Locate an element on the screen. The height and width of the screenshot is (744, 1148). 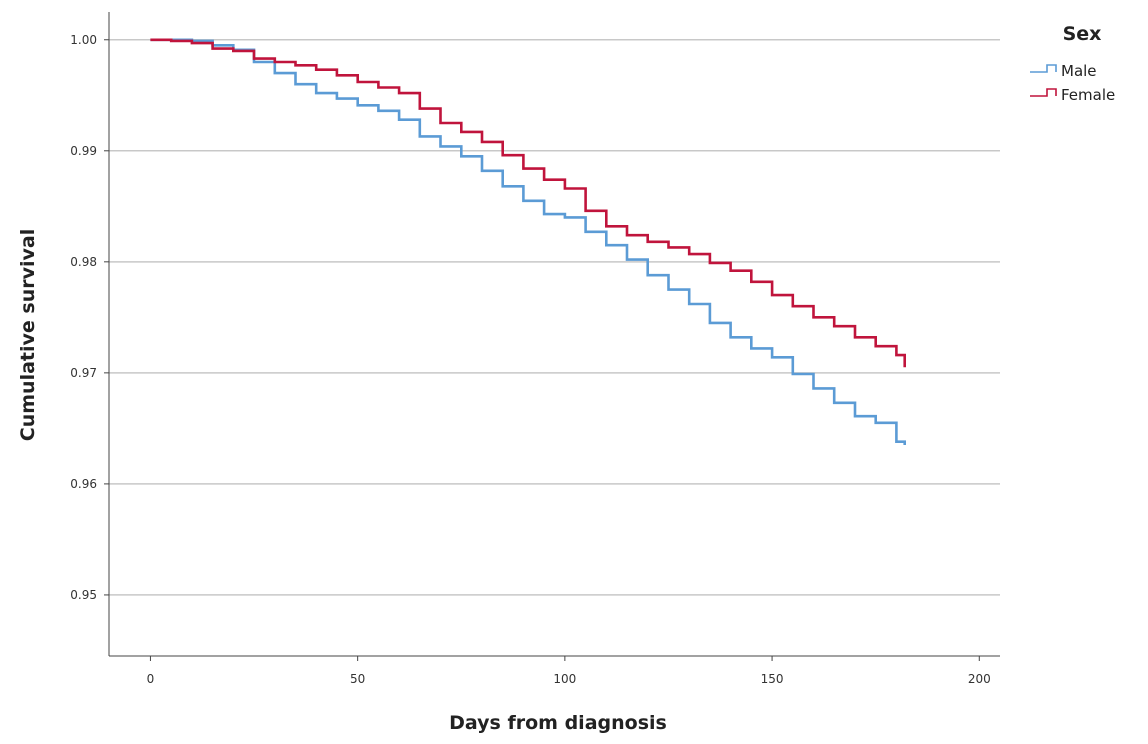
legend: Sex Male Female is located at coordinates (1072, 63).